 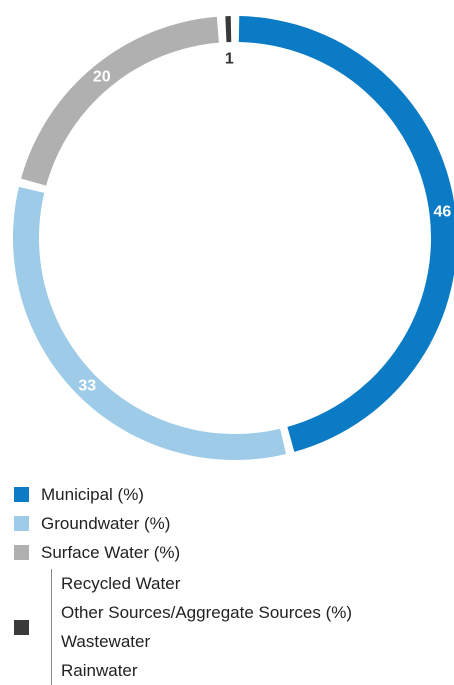 What do you see at coordinates (121, 583) in the screenshot?
I see `legend-line-recycled-water: Recycled Water` at bounding box center [121, 583].